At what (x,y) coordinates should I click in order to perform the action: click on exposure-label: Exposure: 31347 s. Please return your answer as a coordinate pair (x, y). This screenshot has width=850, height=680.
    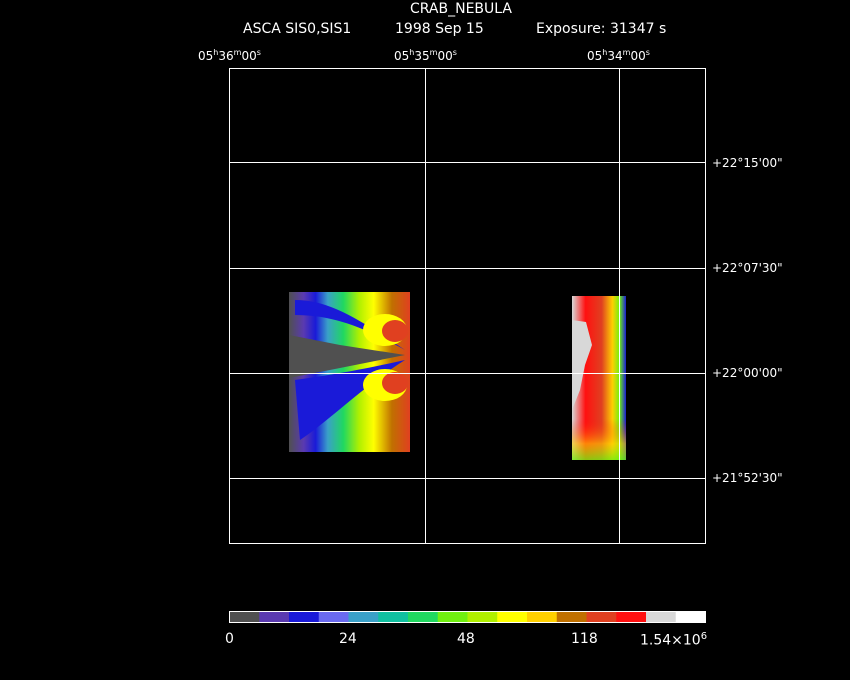
    Looking at the image, I should click on (601, 29).